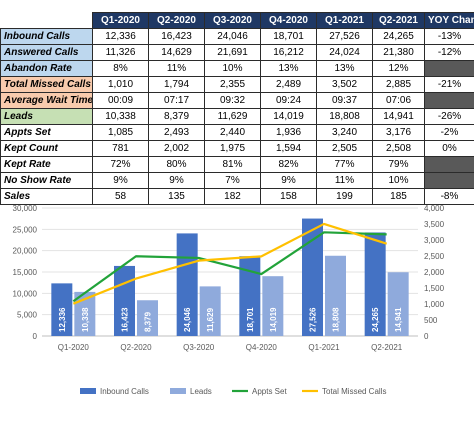 This screenshot has width=474, height=424. Describe the element at coordinates (344, 84) in the screenshot. I see `table-cell: 3,502` at that location.